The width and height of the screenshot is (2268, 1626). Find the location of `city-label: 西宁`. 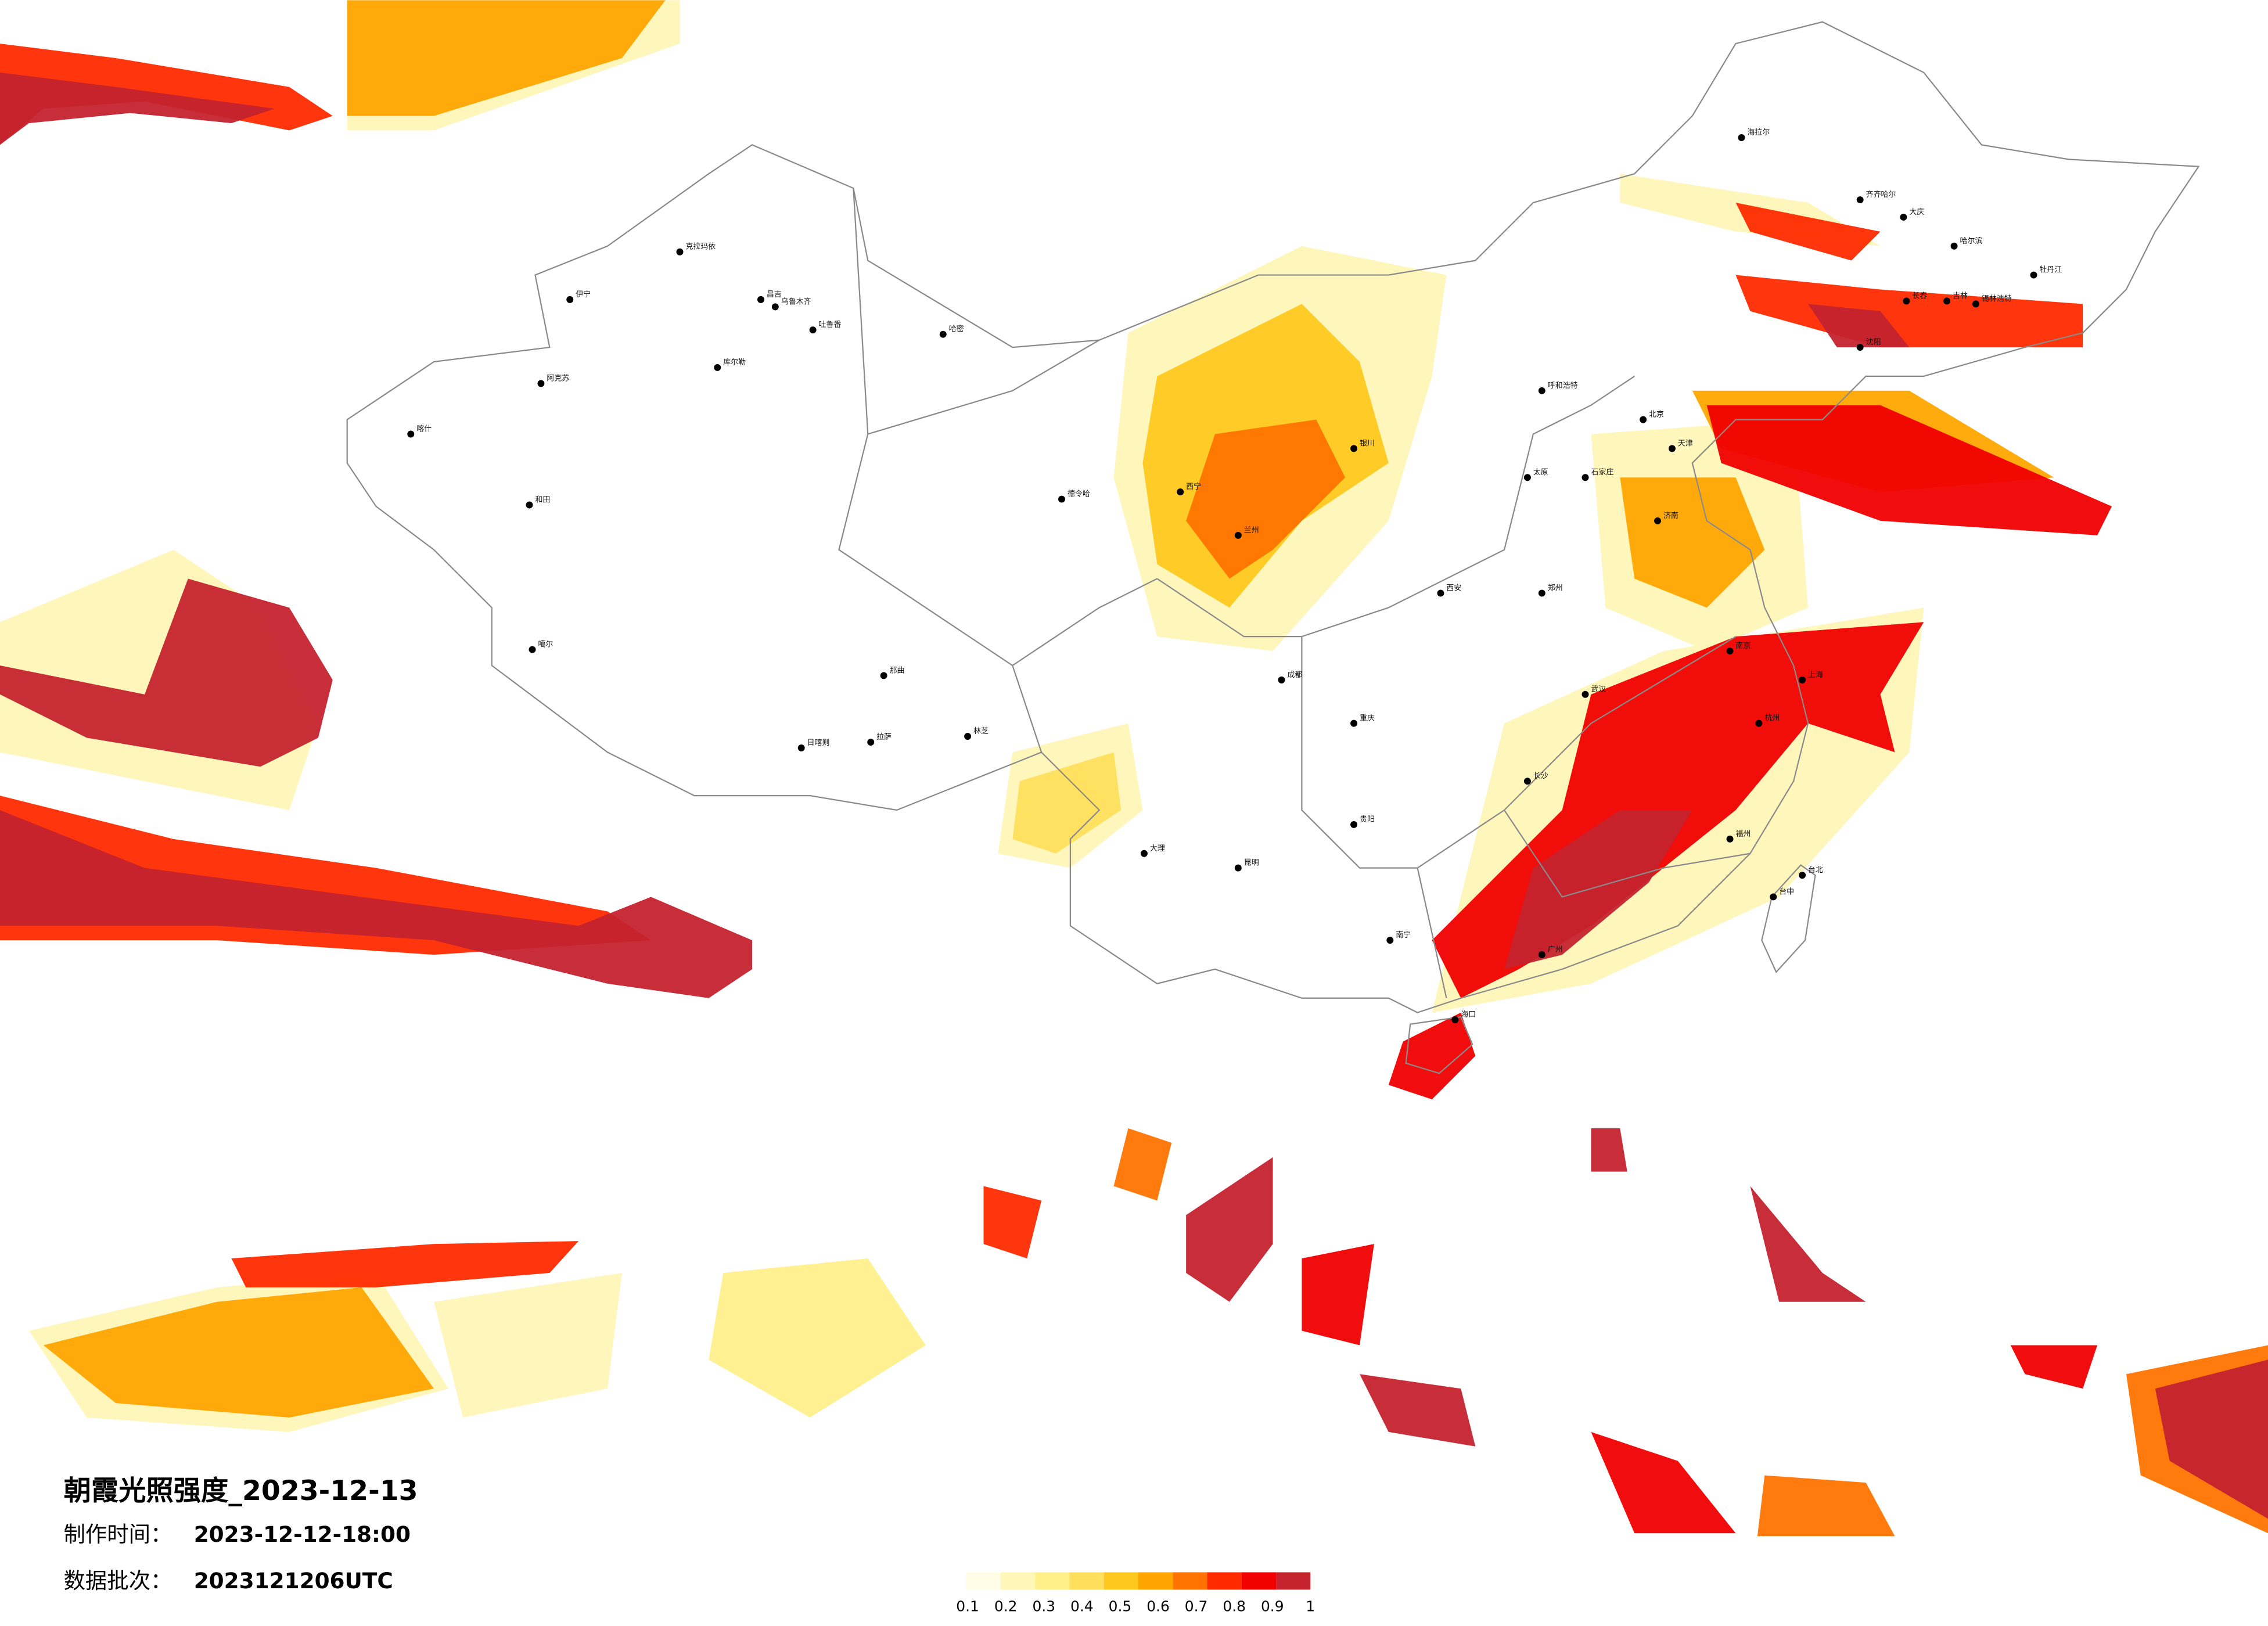

city-label: 西宁 is located at coordinates (1193, 487).